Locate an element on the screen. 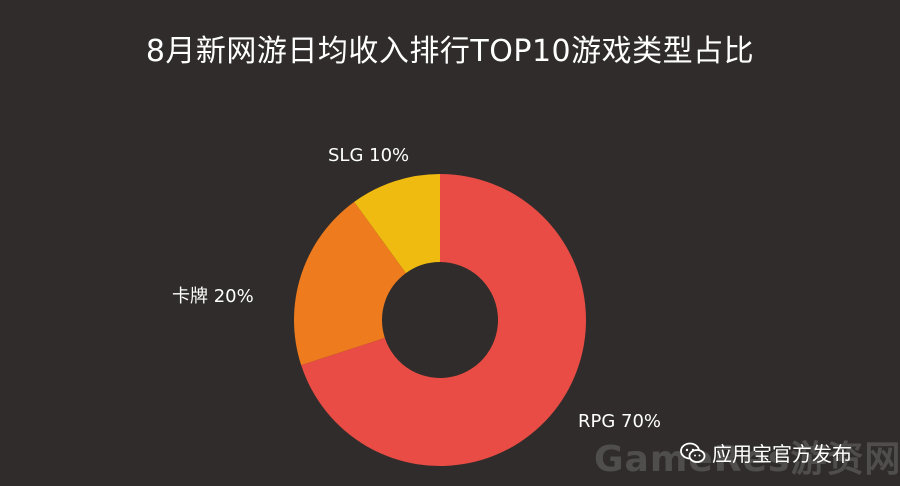 This screenshot has height=486, width=900. slice-卡牌 is located at coordinates (350, 283).